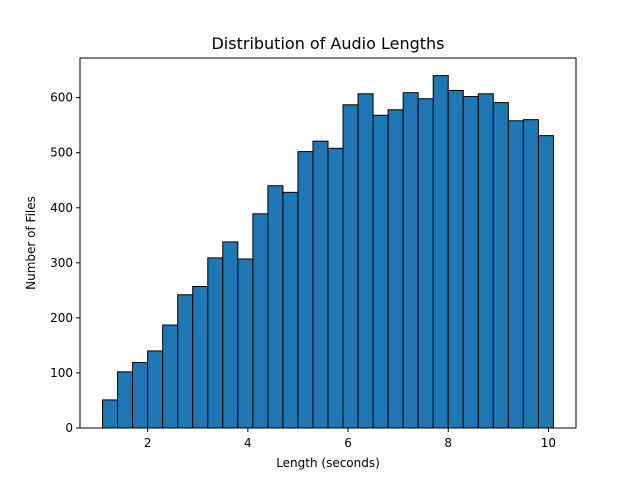 The image size is (640, 485). What do you see at coordinates (61, 318) in the screenshot?
I see `y-tick-label: 200` at bounding box center [61, 318].